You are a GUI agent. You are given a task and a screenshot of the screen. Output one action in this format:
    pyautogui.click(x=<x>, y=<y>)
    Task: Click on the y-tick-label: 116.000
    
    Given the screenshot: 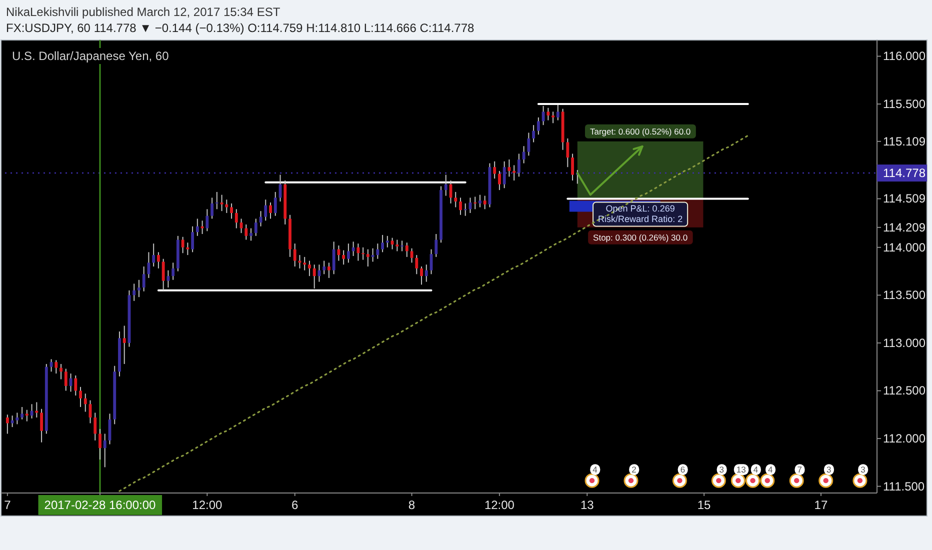 What is the action you would take?
    pyautogui.click(x=904, y=56)
    